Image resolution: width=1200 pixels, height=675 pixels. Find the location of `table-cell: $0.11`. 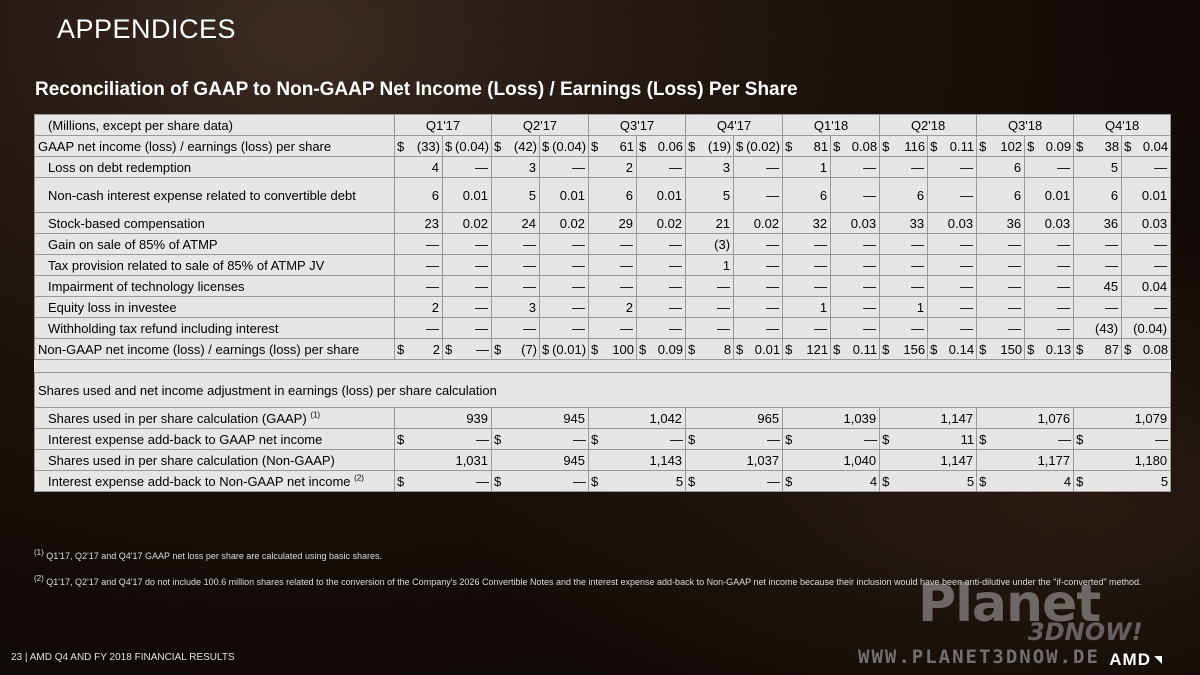

table-cell: $0.11 is located at coordinates (855, 349).